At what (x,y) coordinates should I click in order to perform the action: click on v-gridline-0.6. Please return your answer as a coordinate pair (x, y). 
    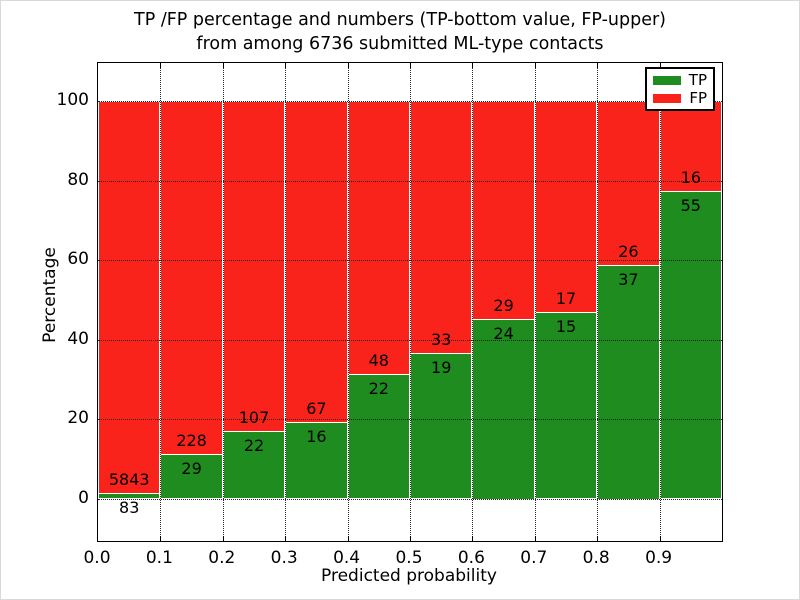
    Looking at the image, I should click on (473, 302).